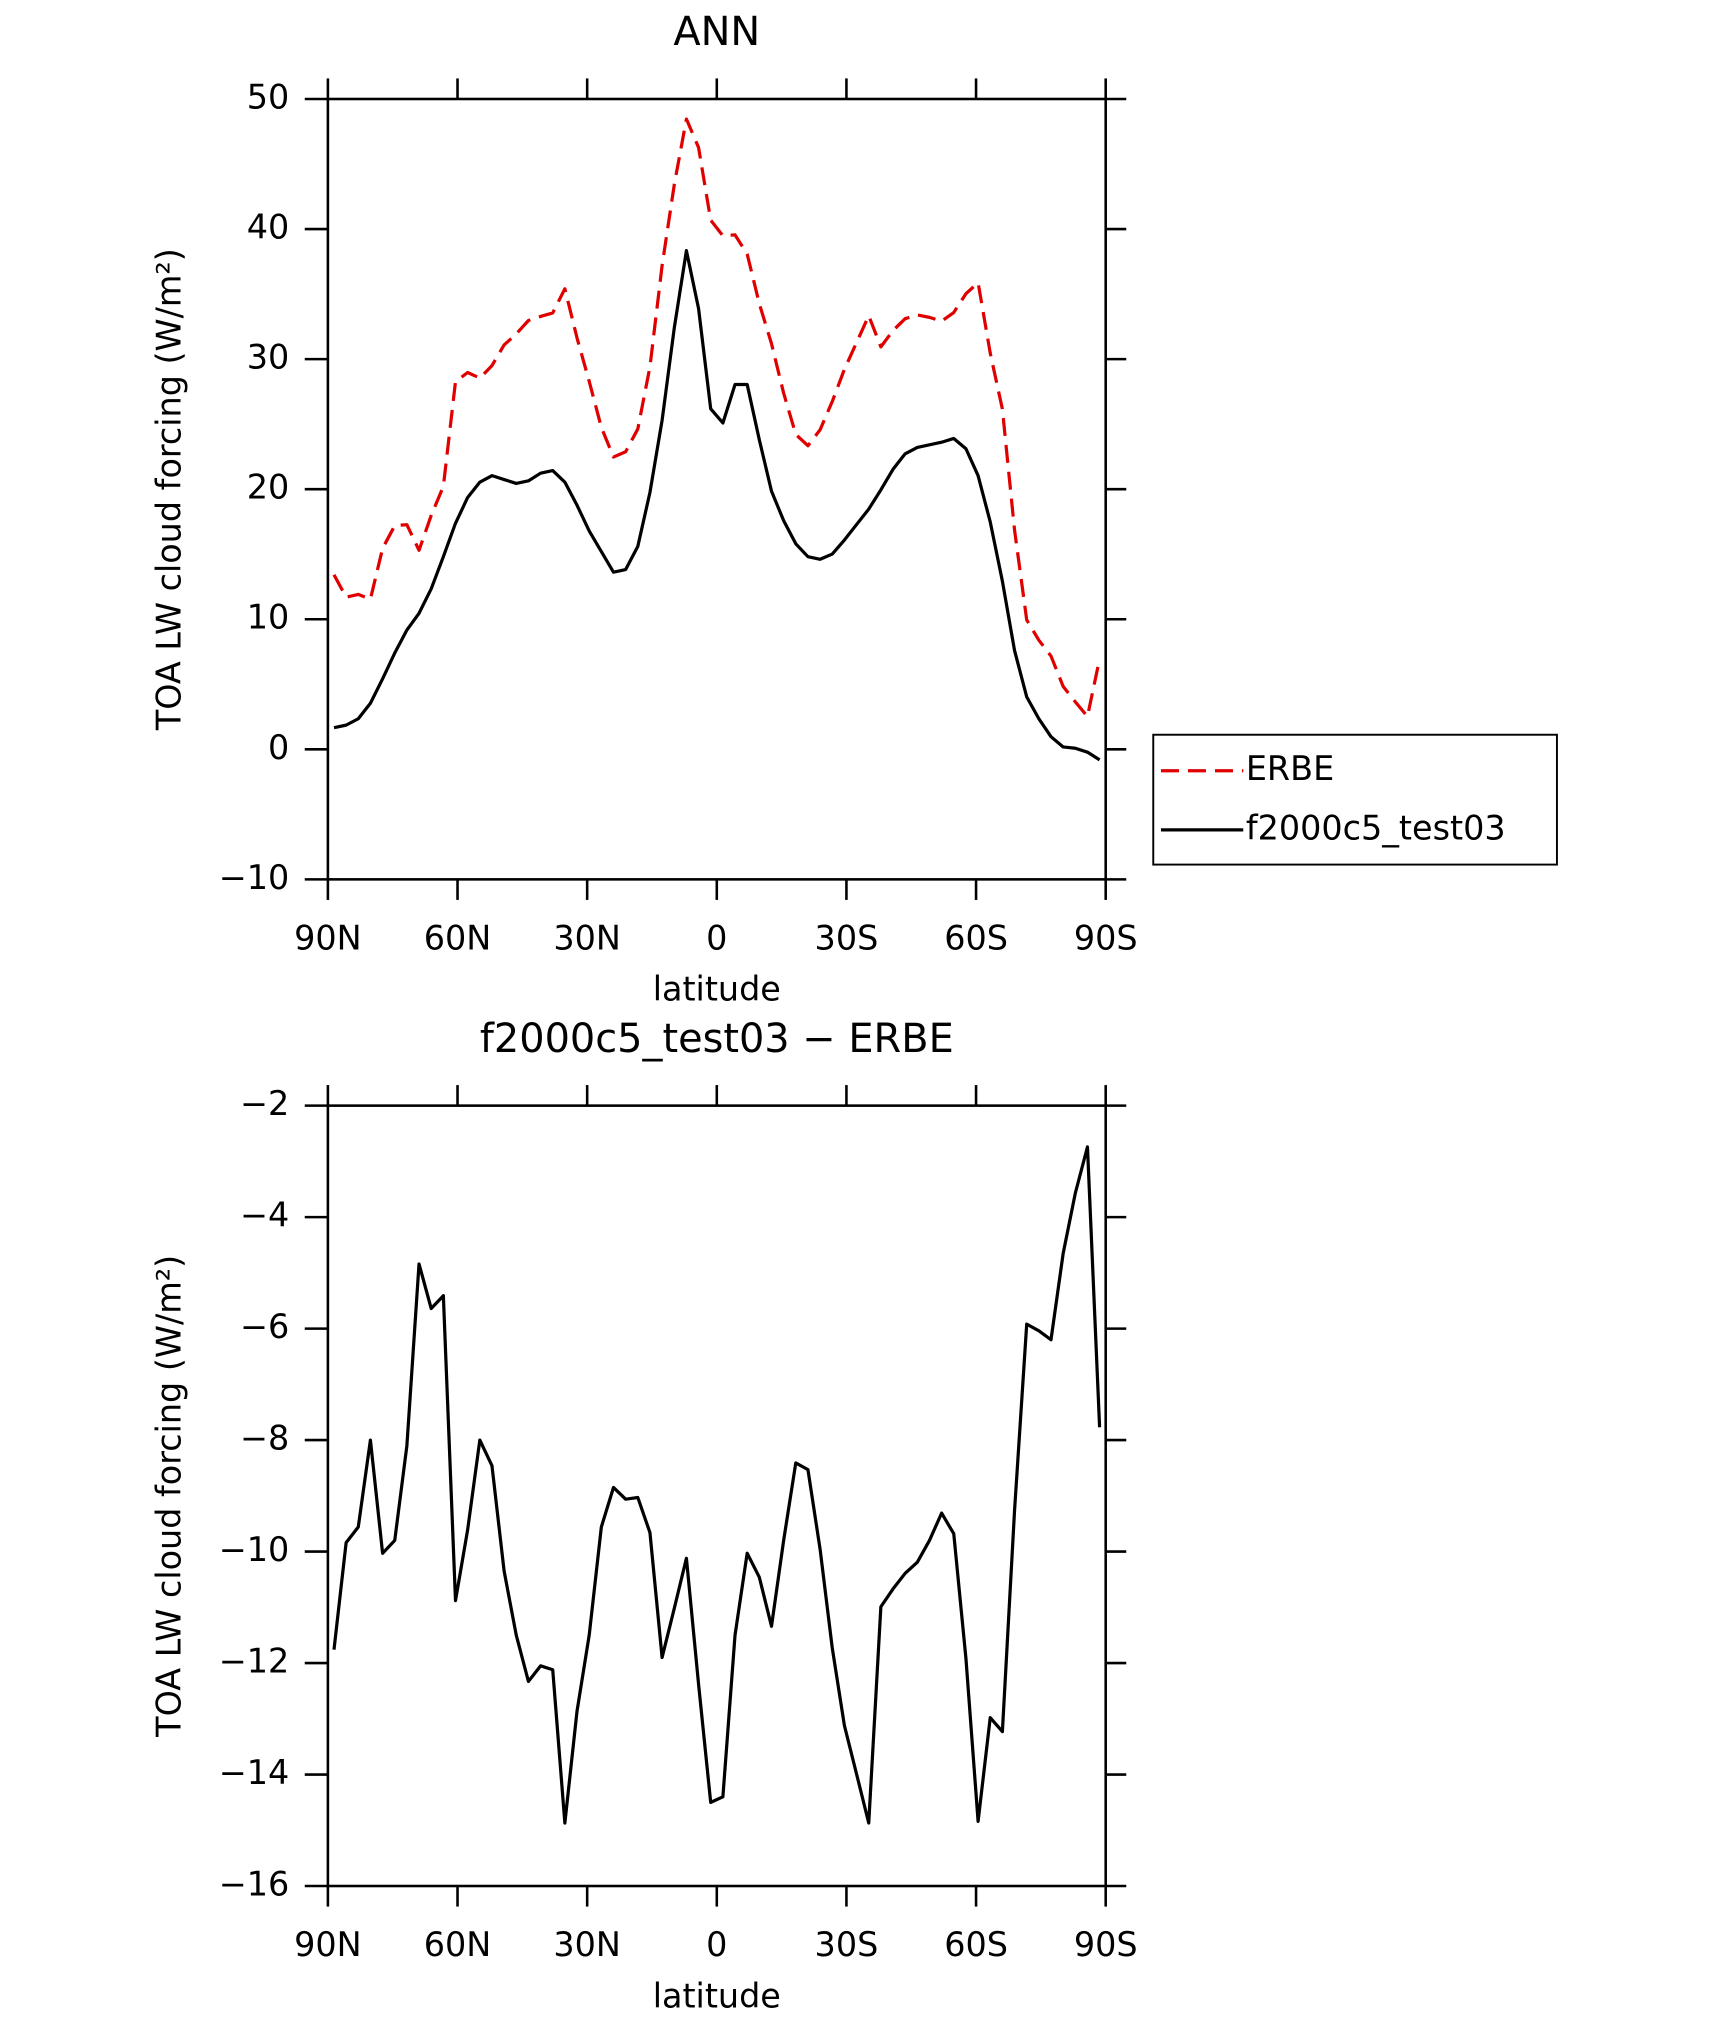 This screenshot has width=1710, height=2021. I want to click on y-tick-label: −8, so click(264, 1438).